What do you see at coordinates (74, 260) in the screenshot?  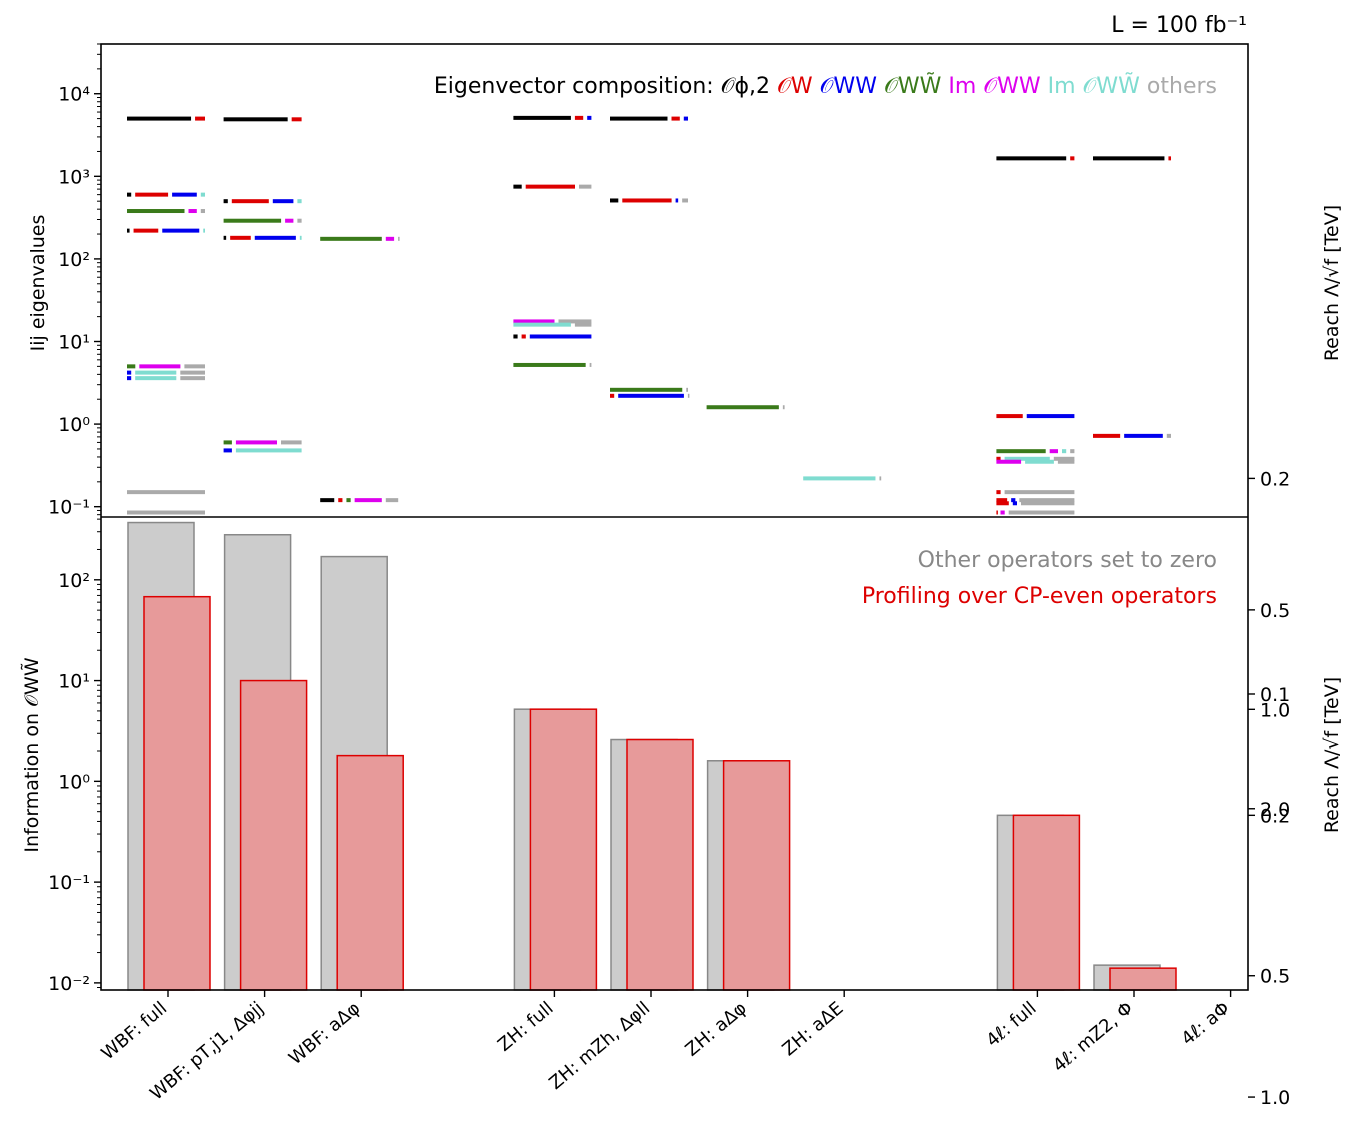 I see `eigenvalue-tick-label: 10²` at bounding box center [74, 260].